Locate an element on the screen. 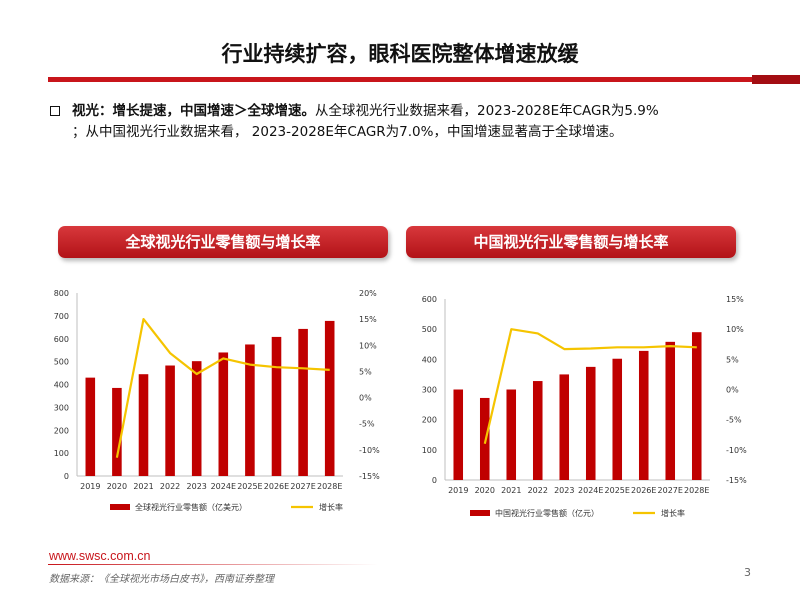 The height and width of the screenshot is (600, 800). global-chart-header: 全球视光行业零售额与增长率 is located at coordinates (223, 242).